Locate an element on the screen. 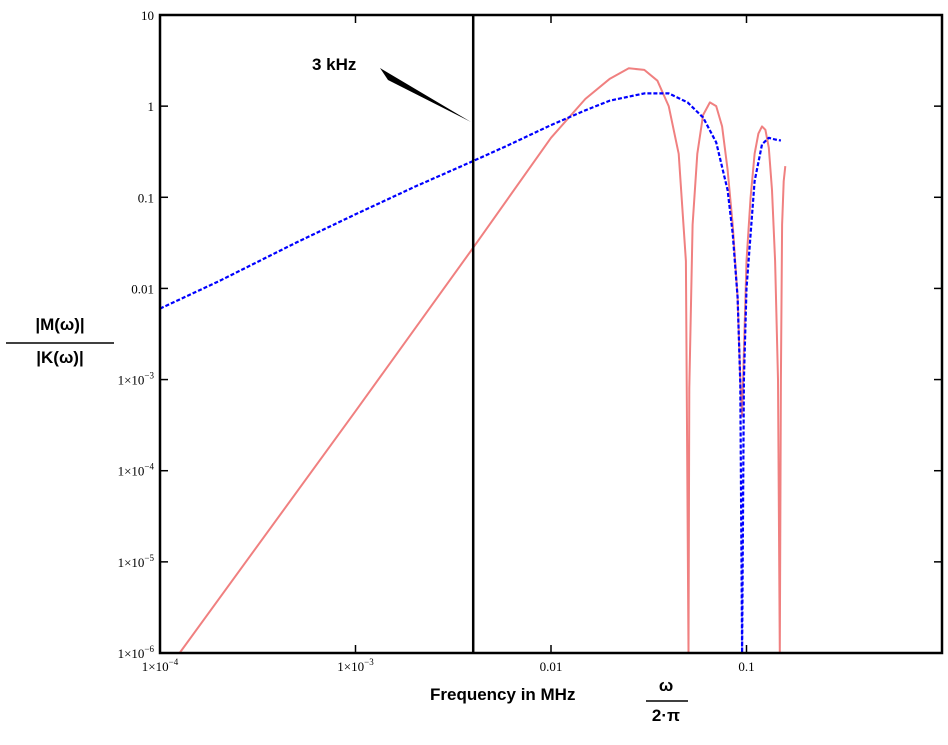 The image size is (948, 745). x-tick-label: 1×10⁻⁴ is located at coordinates (160, 665).